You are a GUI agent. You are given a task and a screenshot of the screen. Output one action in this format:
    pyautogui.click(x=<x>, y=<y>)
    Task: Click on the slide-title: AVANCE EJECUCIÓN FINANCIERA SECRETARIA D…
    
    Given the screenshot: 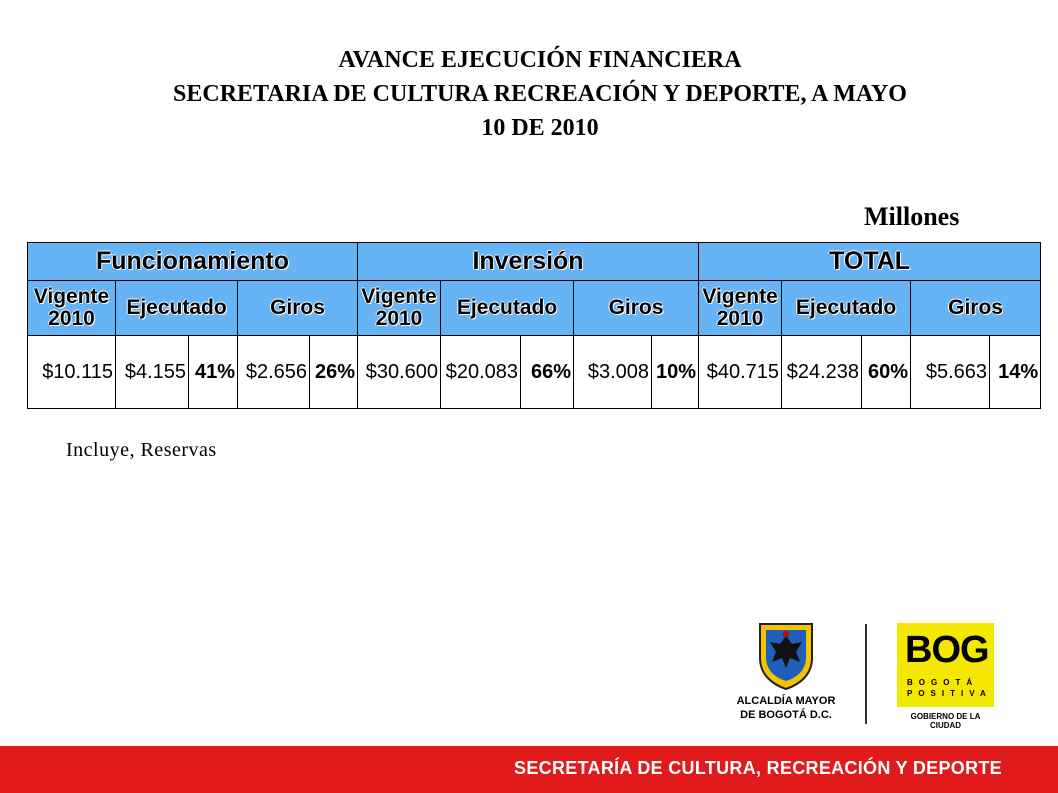 What is the action you would take?
    pyautogui.click(x=540, y=94)
    